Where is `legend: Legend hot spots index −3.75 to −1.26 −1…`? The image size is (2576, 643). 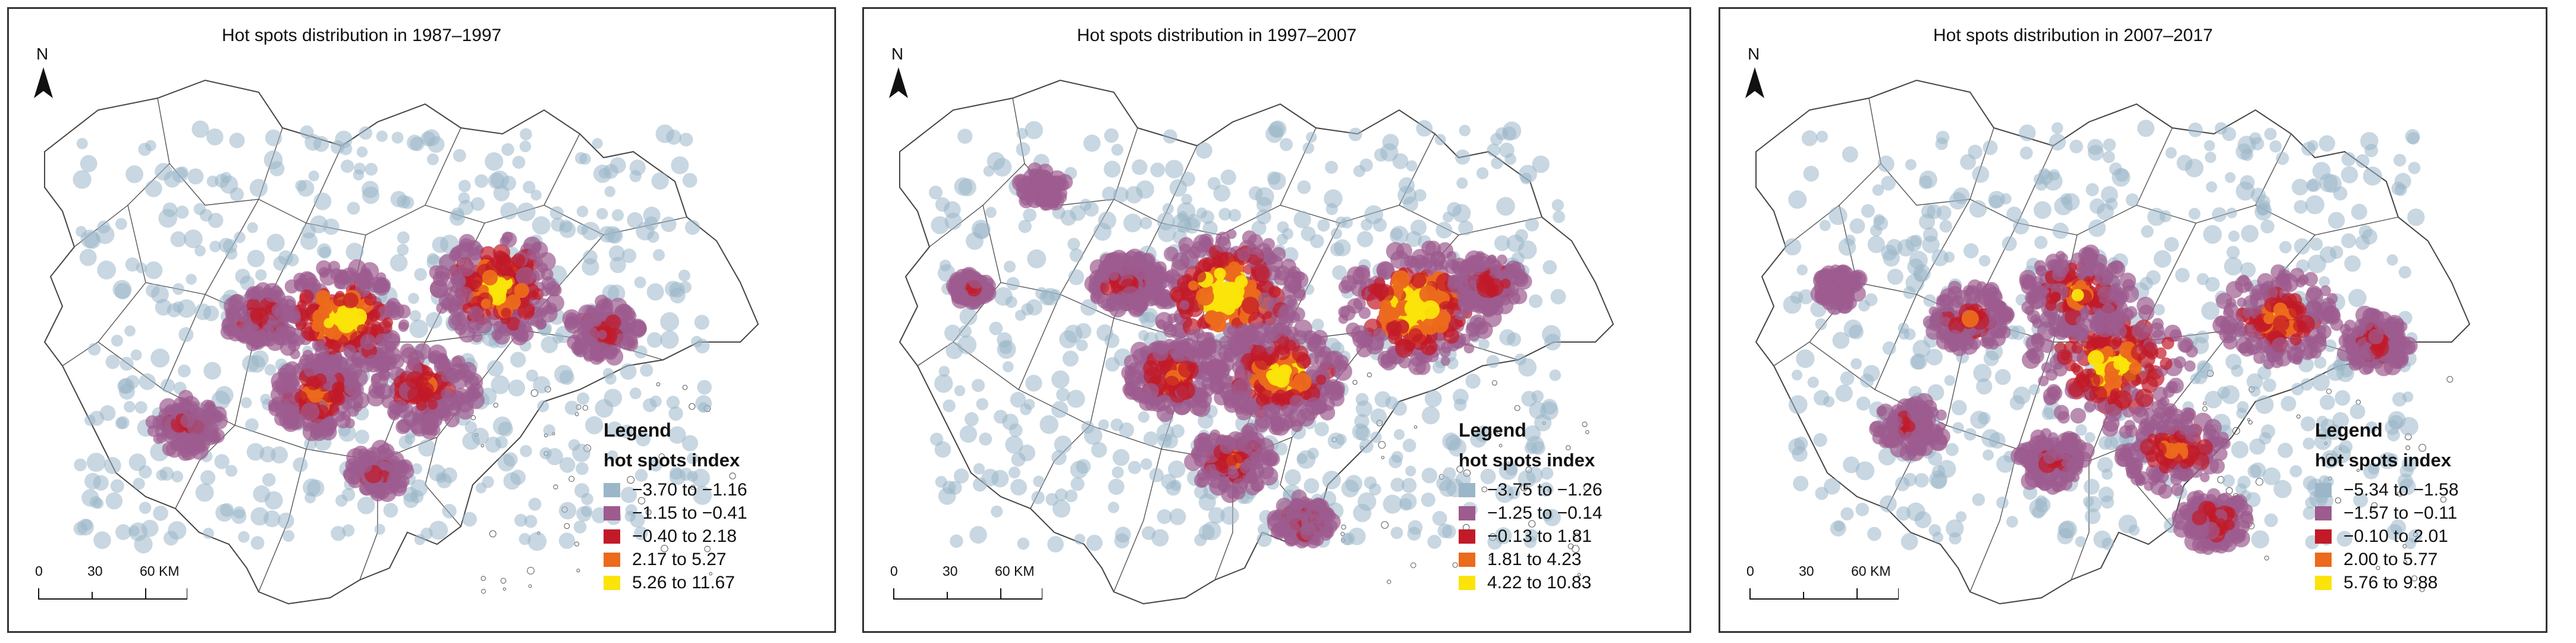
legend: Legend hot spots index −3.75 to −1.26 −1… is located at coordinates (1531, 506).